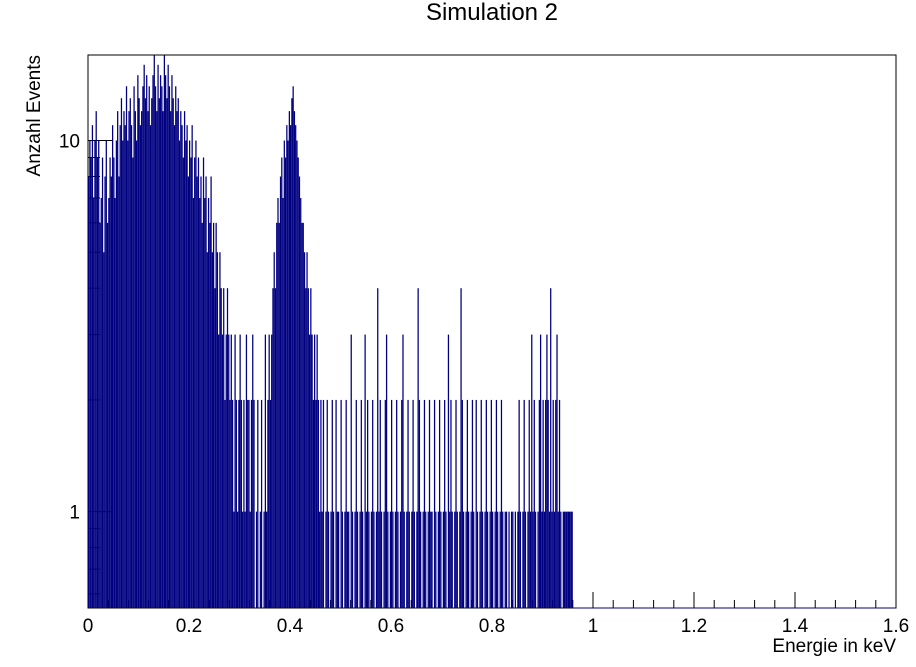 This screenshot has height=667, width=916. I want to click on x-tick-label: 0.2, so click(189, 626).